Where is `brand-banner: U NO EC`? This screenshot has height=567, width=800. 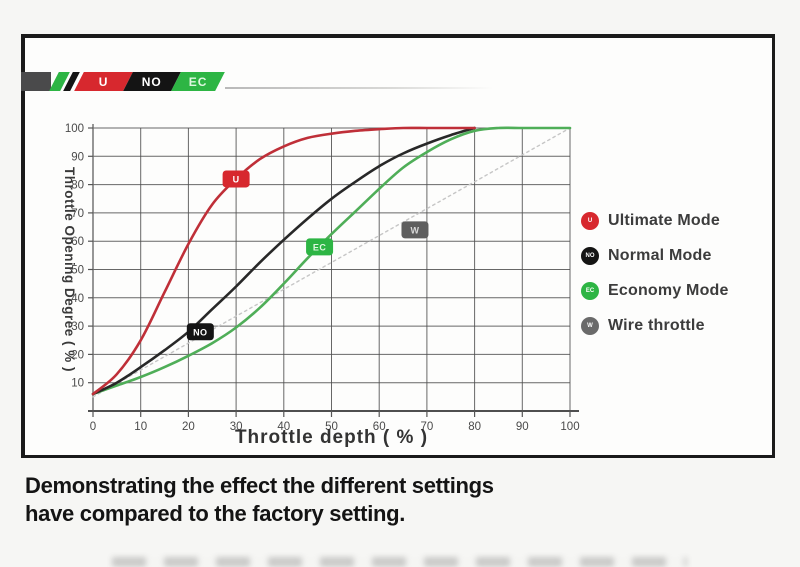
brand-banner: U NO EC is located at coordinates (261, 81).